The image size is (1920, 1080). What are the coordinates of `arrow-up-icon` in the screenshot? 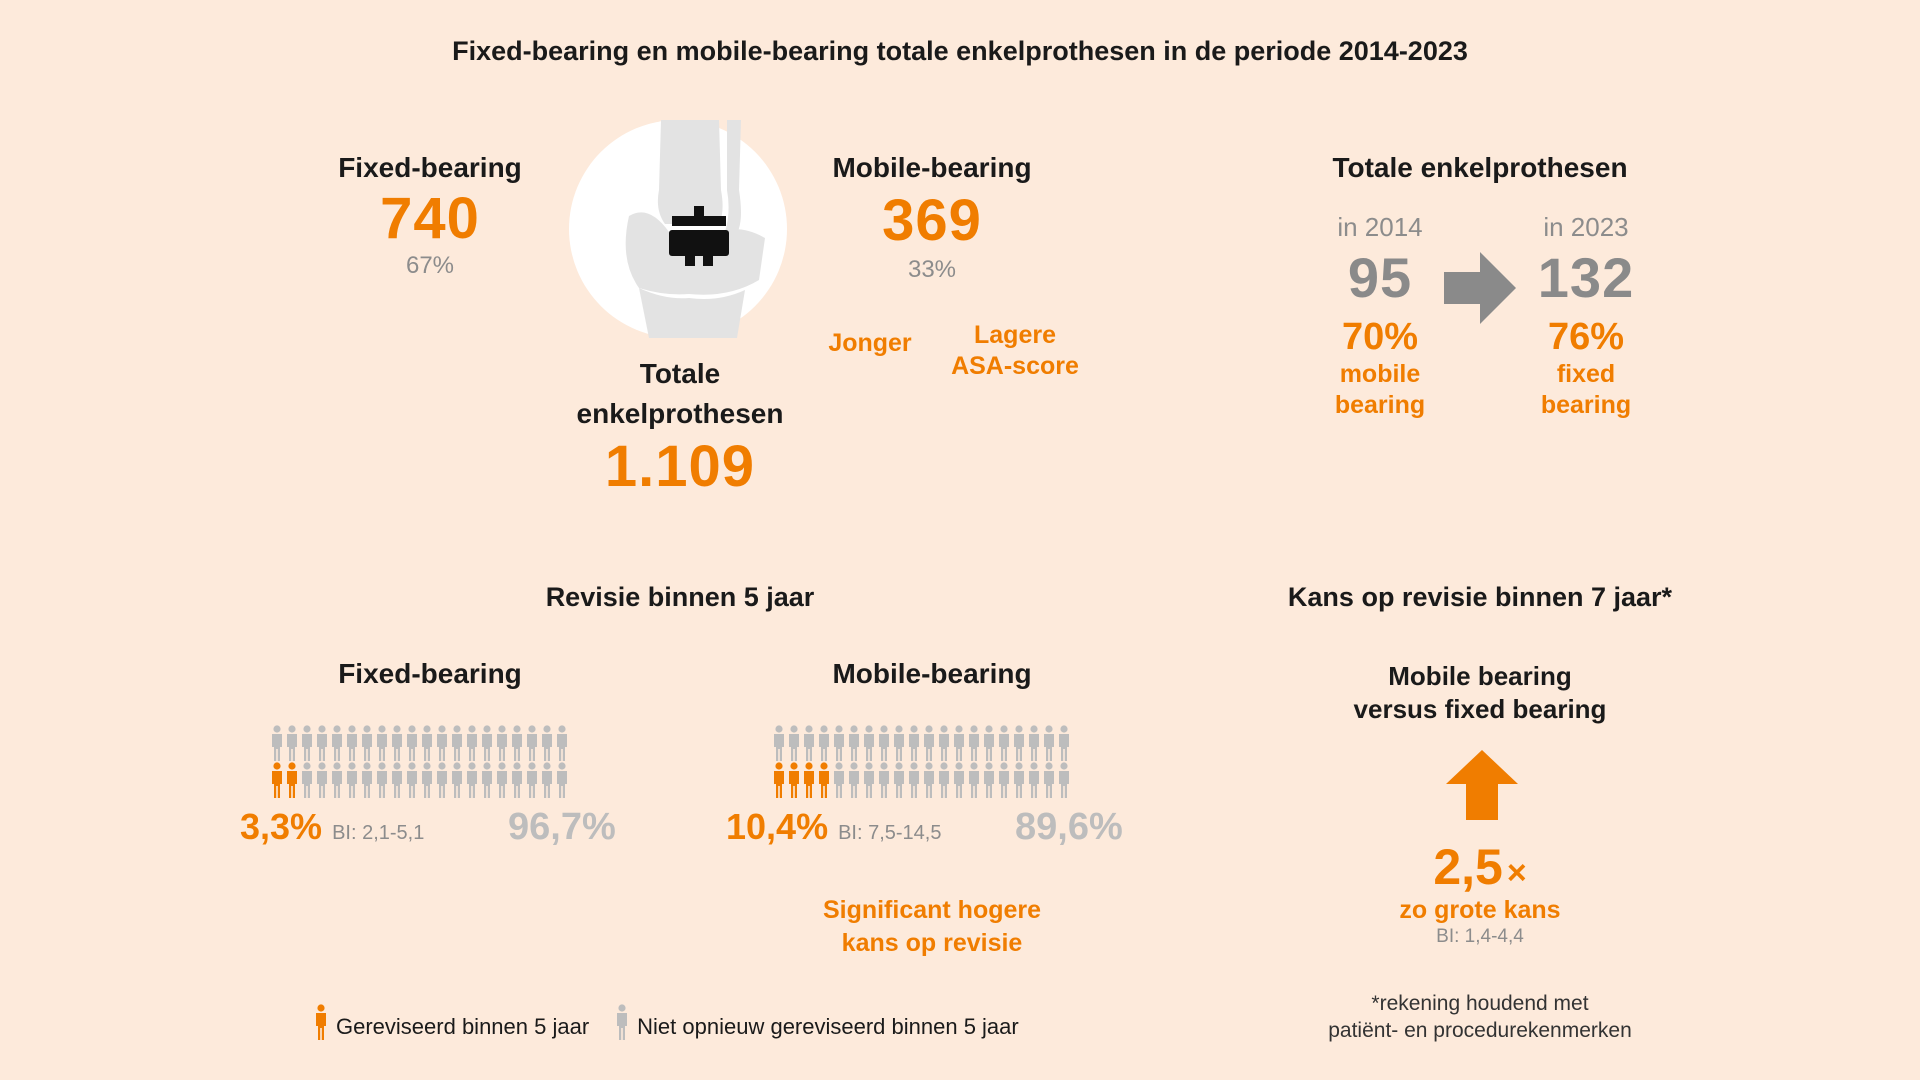 It's located at (1482, 785).